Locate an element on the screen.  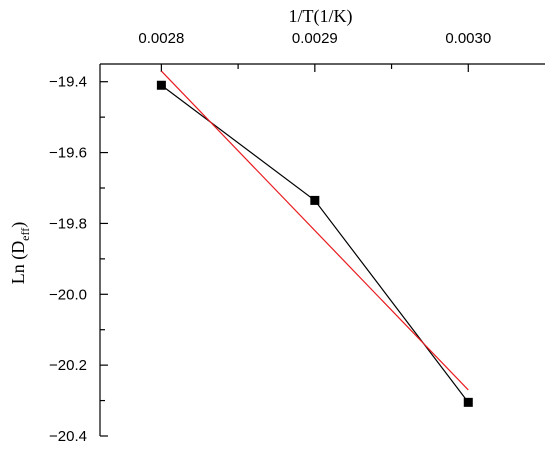
y-tick-label: −20.2 is located at coordinates (68, 365).